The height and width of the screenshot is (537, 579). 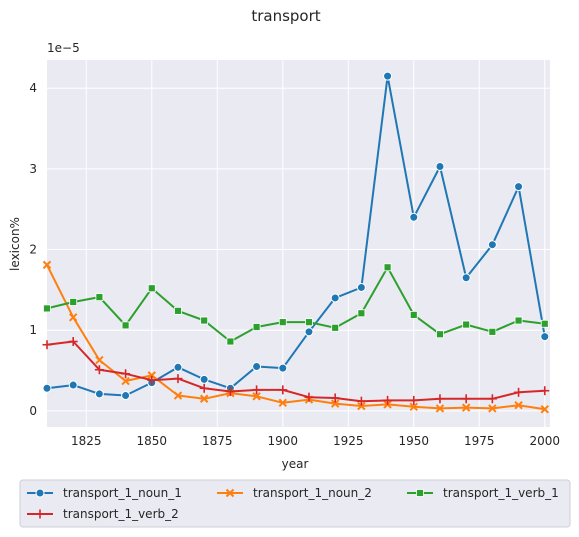 I want to click on legend-box, so click(x=295, y=503).